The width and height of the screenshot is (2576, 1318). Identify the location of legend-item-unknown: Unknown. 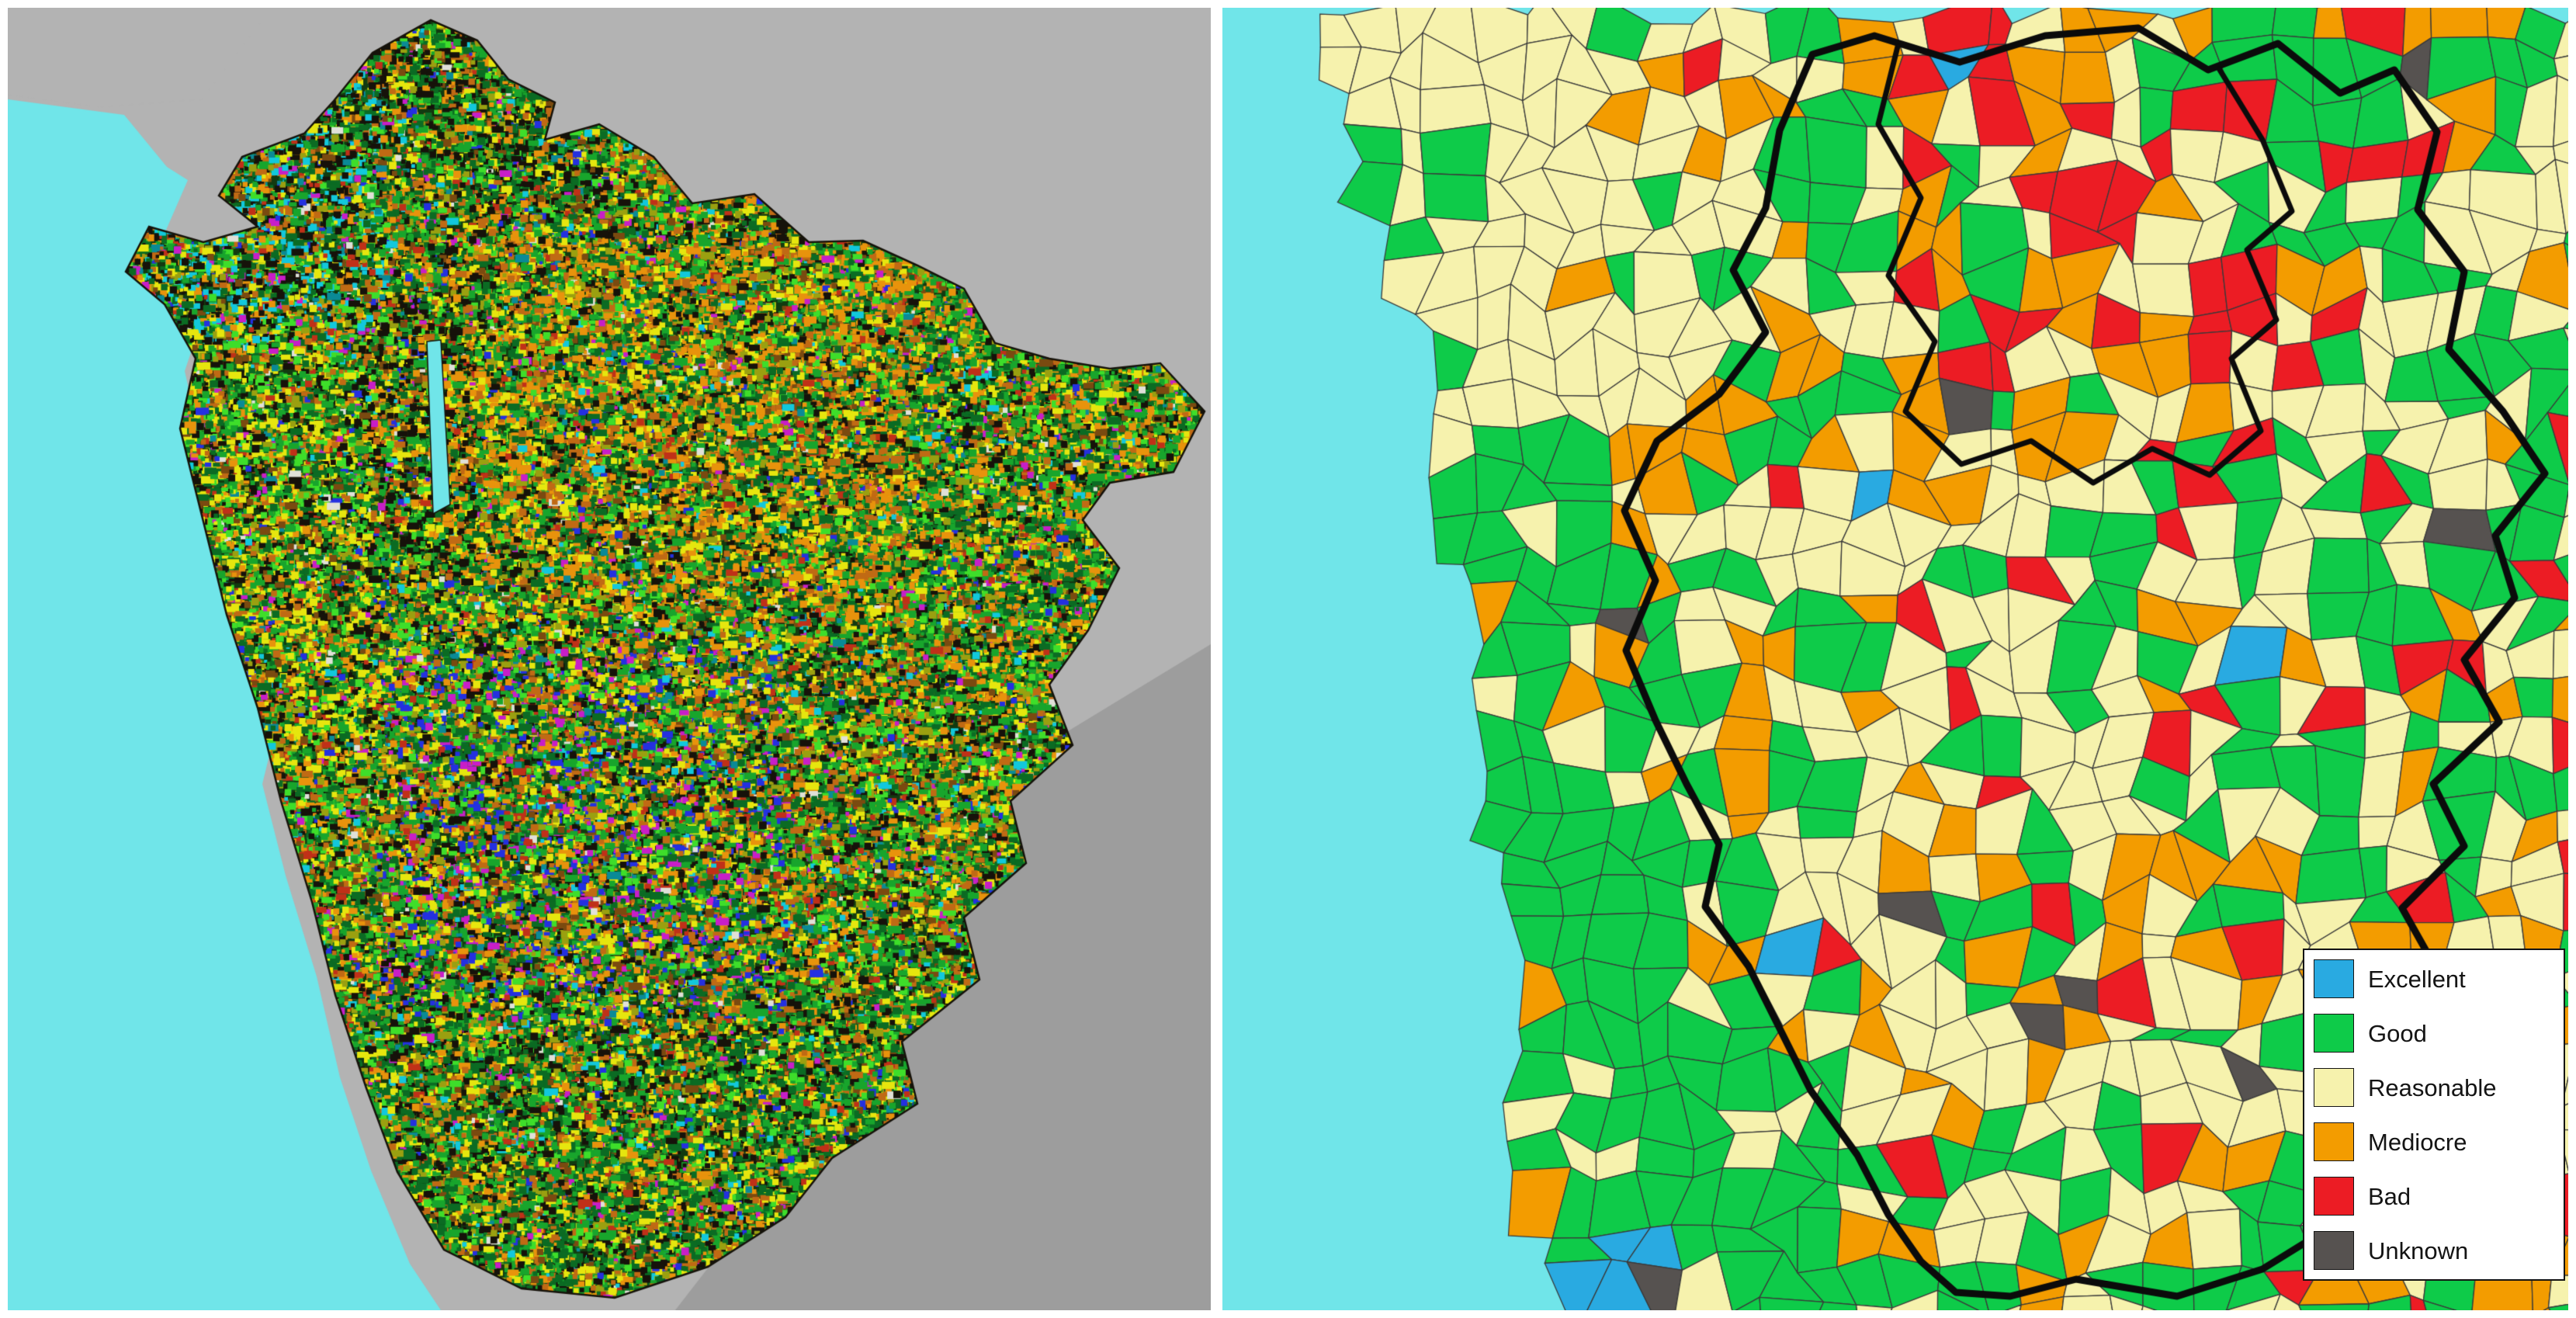
(2434, 1250).